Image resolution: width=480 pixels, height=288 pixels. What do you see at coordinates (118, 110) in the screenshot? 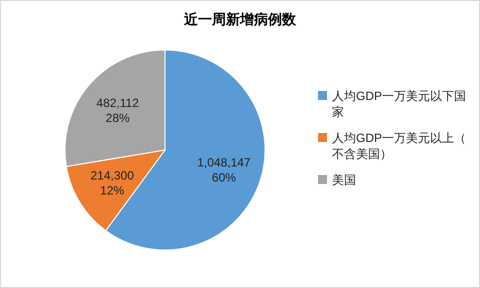
I see `data-label: 482,112 28%` at bounding box center [118, 110].